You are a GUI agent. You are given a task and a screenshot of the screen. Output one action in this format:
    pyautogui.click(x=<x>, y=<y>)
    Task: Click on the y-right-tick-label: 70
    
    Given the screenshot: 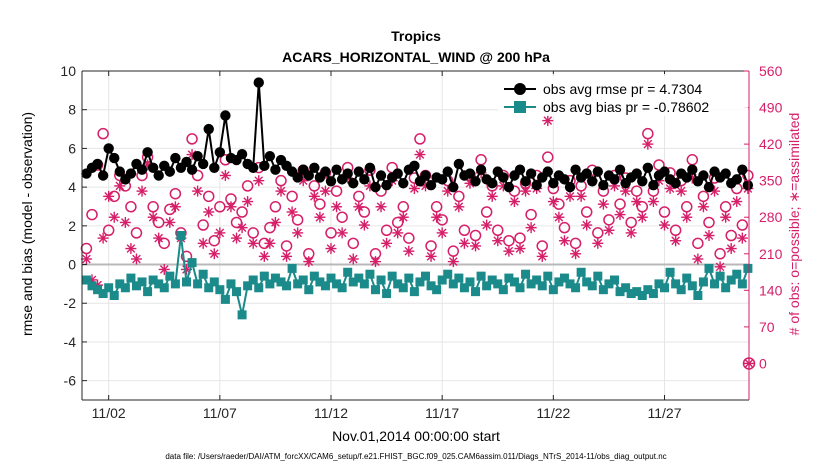 What is the action you would take?
    pyautogui.click(x=767, y=327)
    